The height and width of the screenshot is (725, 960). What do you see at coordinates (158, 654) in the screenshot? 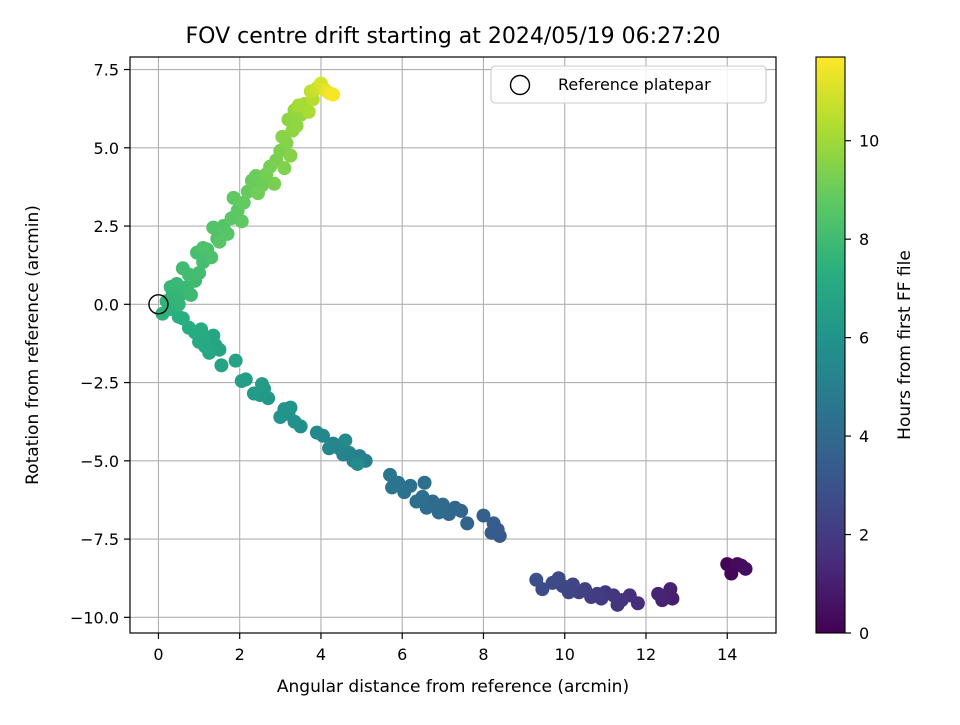
I see `x-tick-label: 0` at bounding box center [158, 654].